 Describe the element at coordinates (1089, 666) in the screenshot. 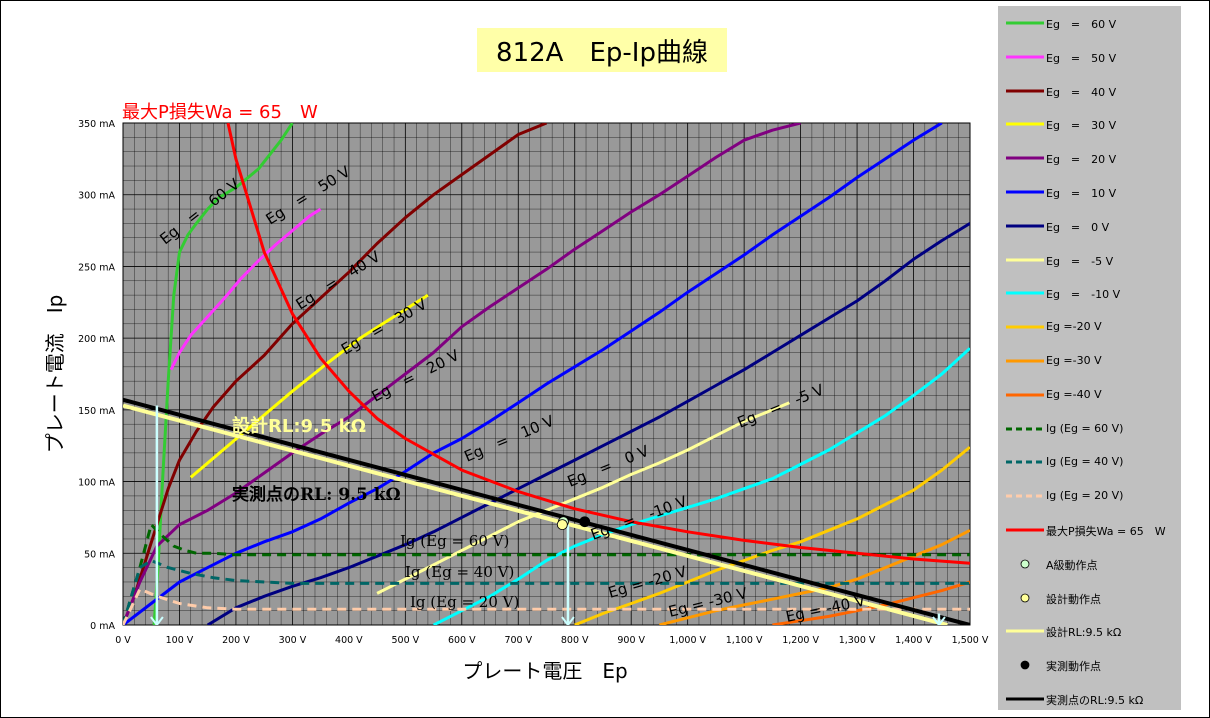

I see `legend-item: 実測動作点` at that location.